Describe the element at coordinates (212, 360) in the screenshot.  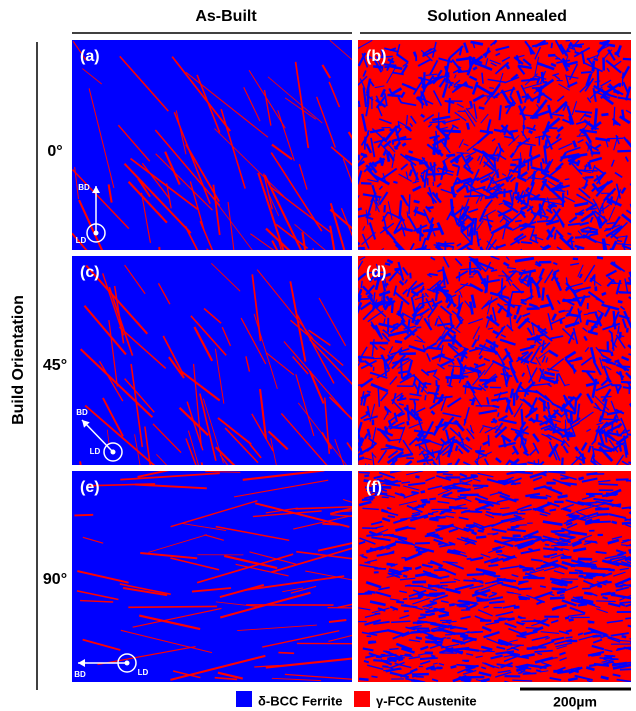
I see `micrograph` at that location.